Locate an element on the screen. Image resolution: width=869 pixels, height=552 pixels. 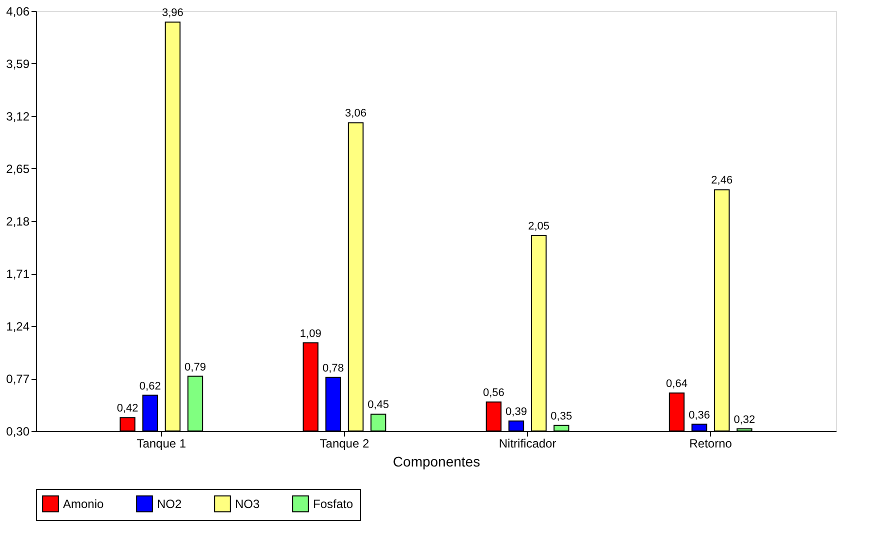
y-tick-label: 1,24 is located at coordinates (18, 327).